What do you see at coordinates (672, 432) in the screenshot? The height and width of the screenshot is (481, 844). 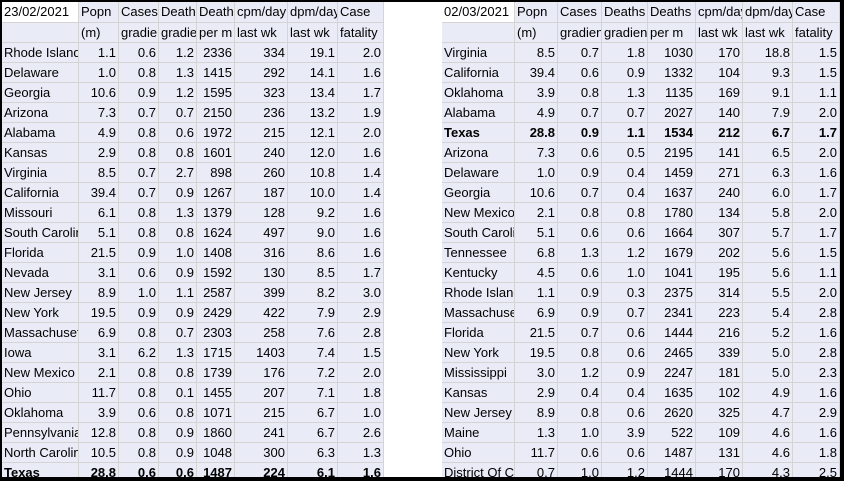 I see `cell-deaths-per-million: 522` at bounding box center [672, 432].